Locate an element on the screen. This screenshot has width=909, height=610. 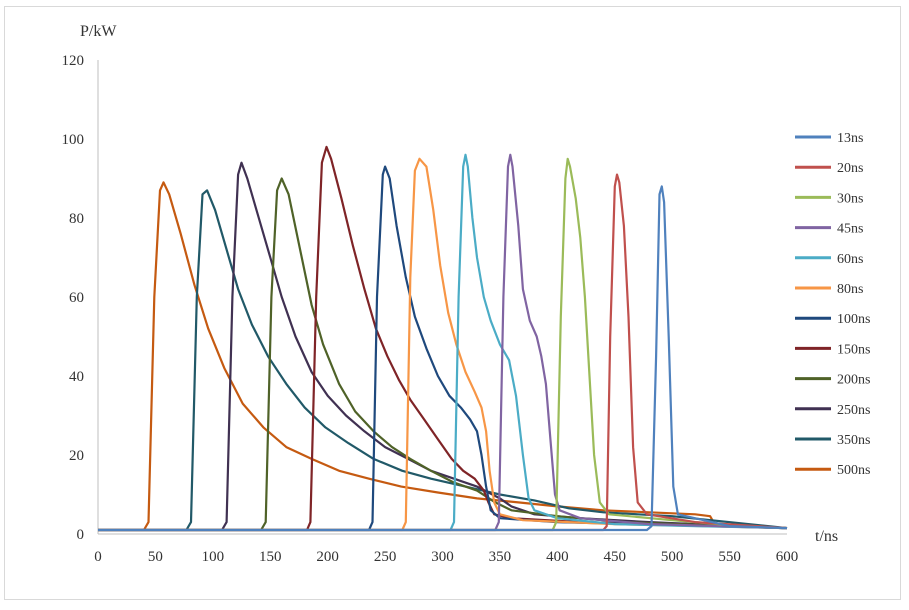
x-ticks: 0 50 100 150 200 250 300 350 400 450 500 550 600 is located at coordinates (446, 557).